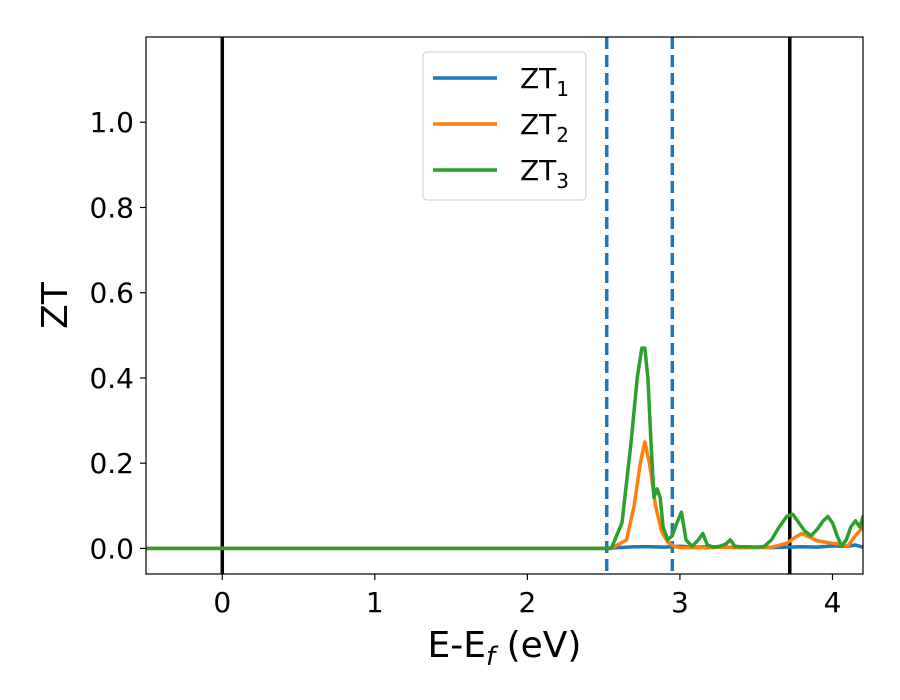 This screenshot has height=700, width=900. Describe the element at coordinates (117, 335) in the screenshot. I see `y-axis-ticks: 0.0 0.2 0.4 0.6 0.8 1.0` at that location.